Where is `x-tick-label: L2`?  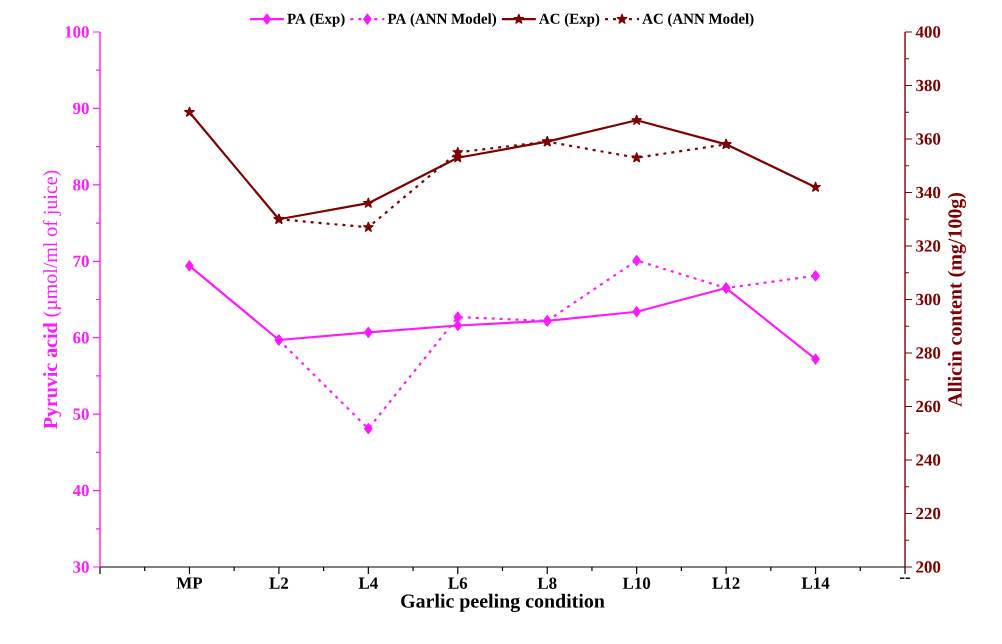 x-tick-label: L2 is located at coordinates (279, 583).